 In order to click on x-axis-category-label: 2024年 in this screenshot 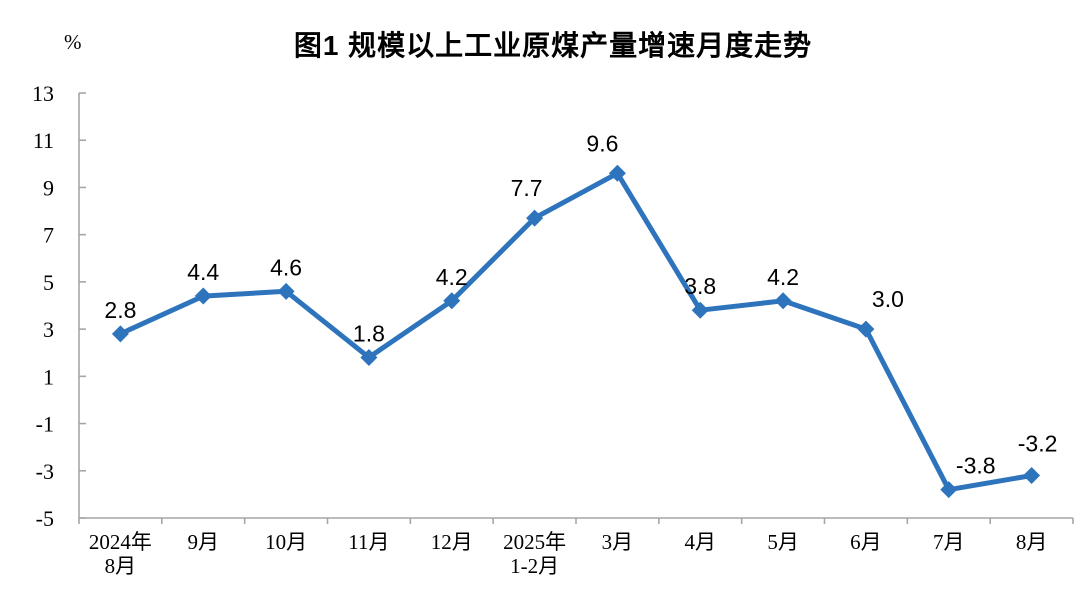, I will do `click(120, 542)`.